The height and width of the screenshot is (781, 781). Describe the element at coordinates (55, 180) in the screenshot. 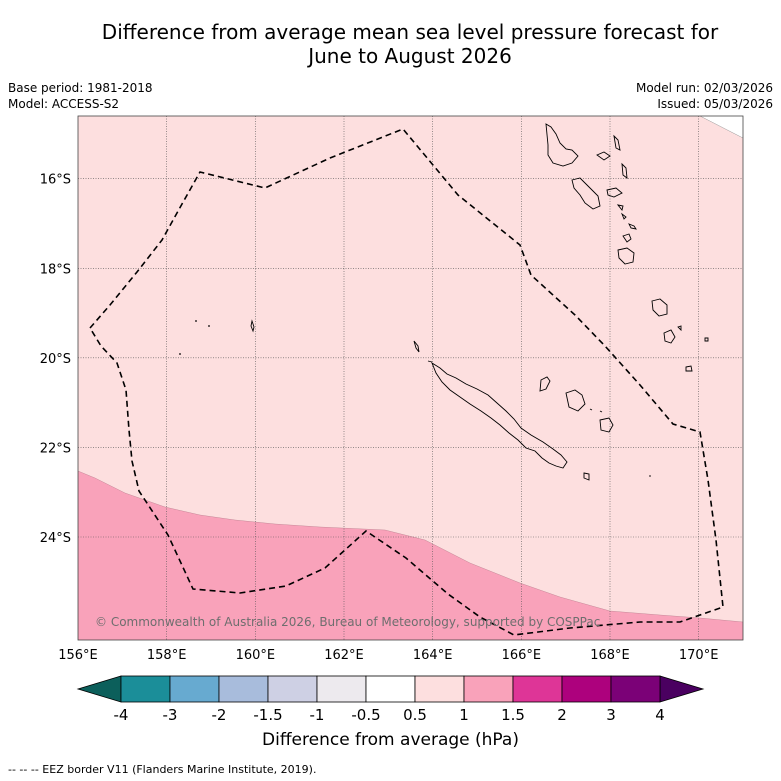

I see `lat-tick-label: 16°S` at that location.